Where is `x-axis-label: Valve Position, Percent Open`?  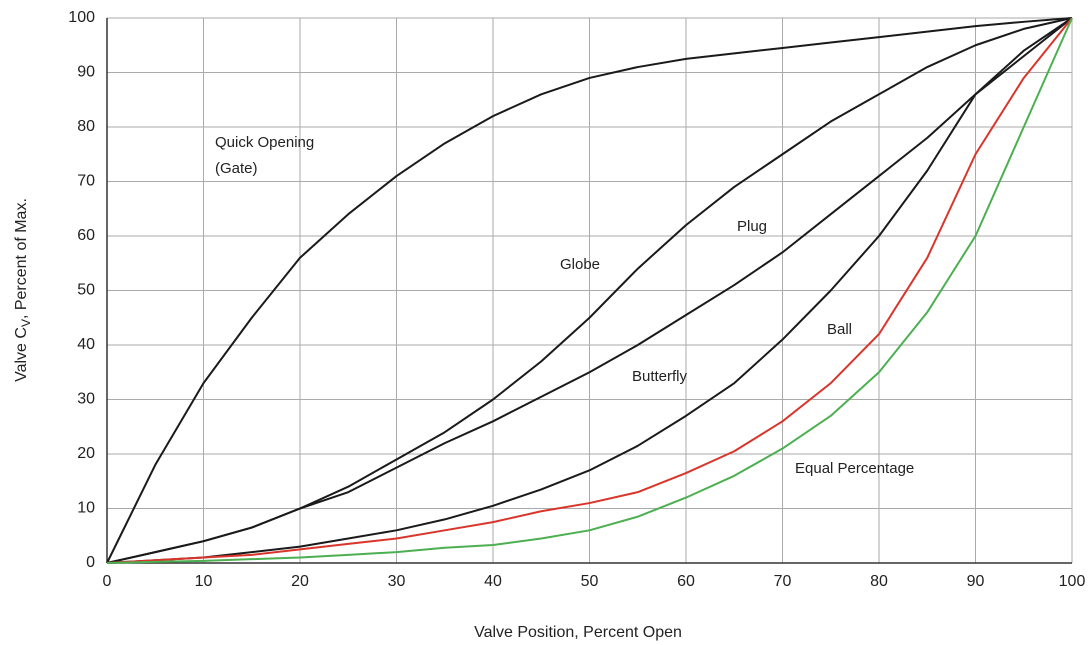
x-axis-label: Valve Position, Percent Open is located at coordinates (578, 632).